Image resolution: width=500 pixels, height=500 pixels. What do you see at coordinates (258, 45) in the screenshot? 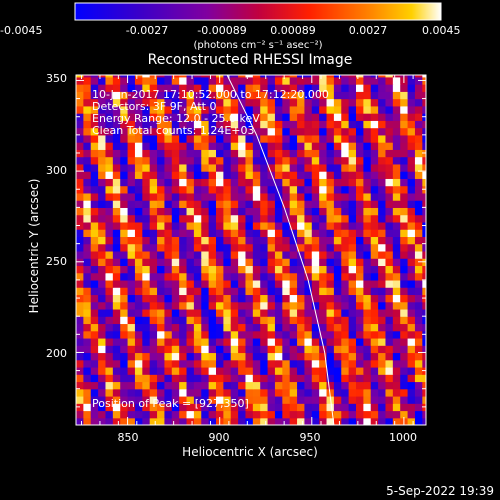
I see `colorbar-unit-label: (photons cm⁻² s⁻¹ asec⁻²)` at bounding box center [258, 45].